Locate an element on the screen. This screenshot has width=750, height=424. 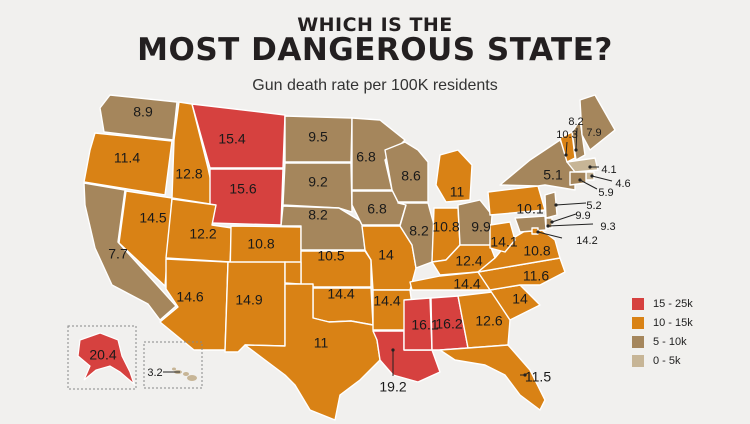
state-value-oh: 9.9 is located at coordinates (481, 227).